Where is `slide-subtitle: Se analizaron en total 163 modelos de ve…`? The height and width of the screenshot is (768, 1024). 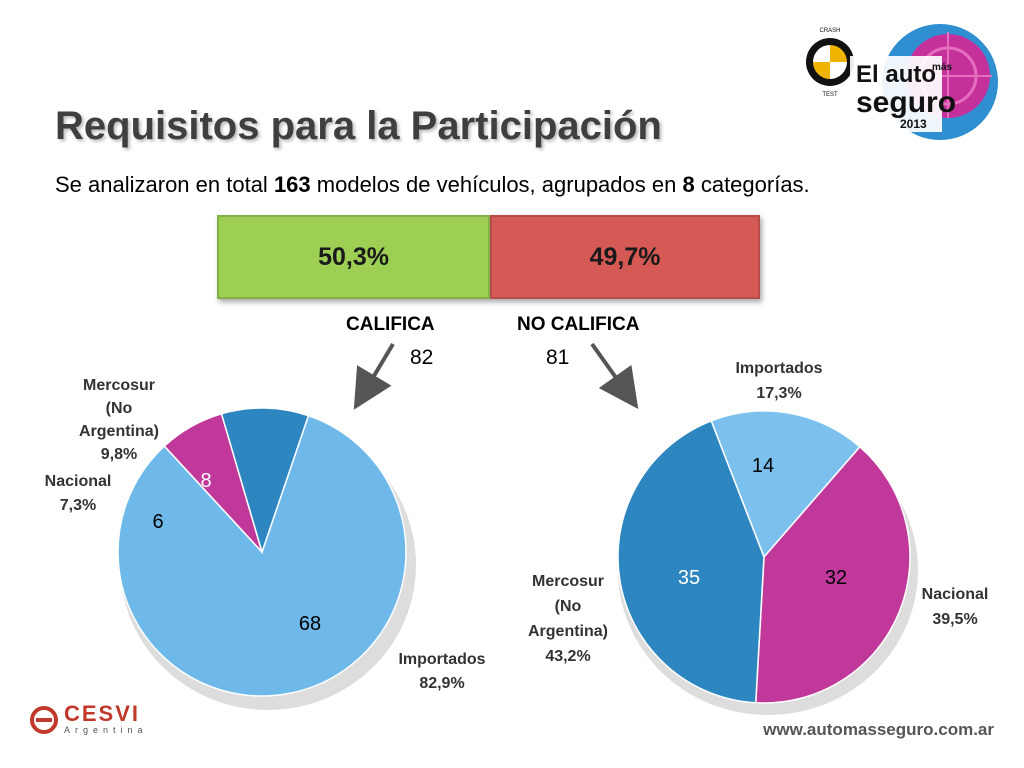
slide-subtitle: Se analizaron en total 163 modelos de ve… is located at coordinates (432, 185).